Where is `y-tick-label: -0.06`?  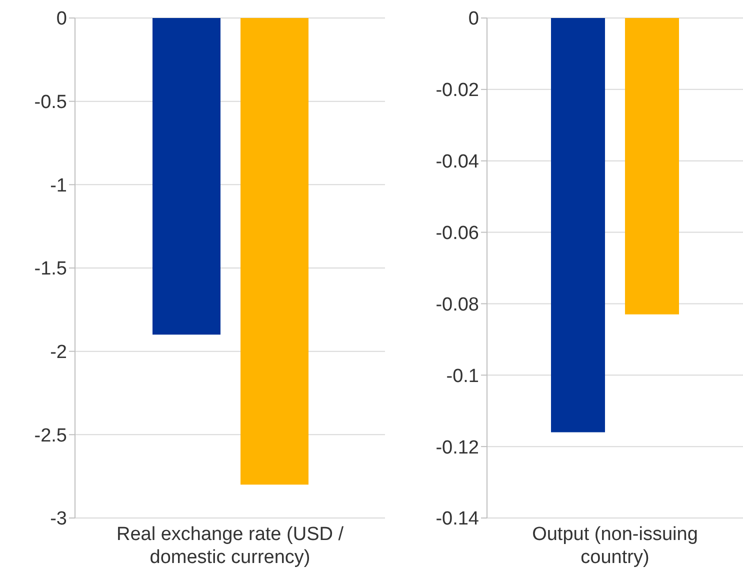 y-tick-label: -0.06 is located at coordinates (457, 233).